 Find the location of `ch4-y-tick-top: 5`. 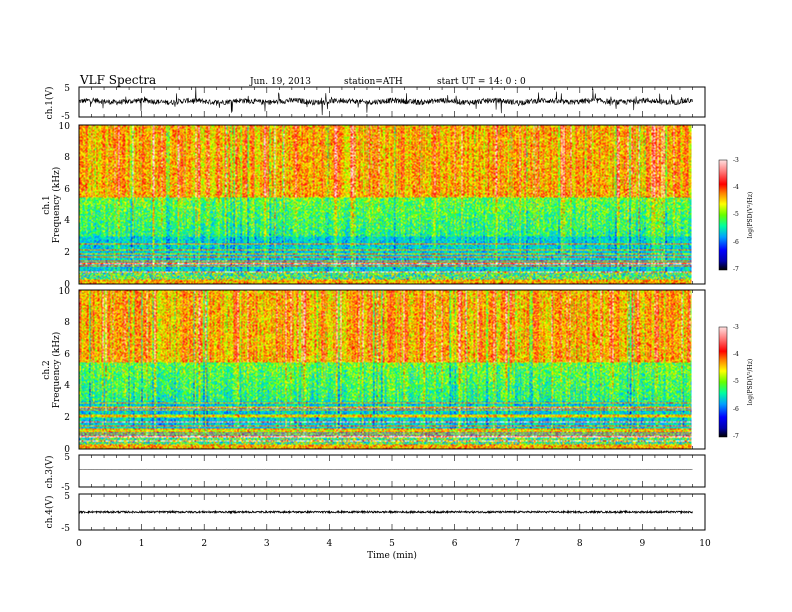

ch4-y-tick-top: 5 is located at coordinates (67, 497).